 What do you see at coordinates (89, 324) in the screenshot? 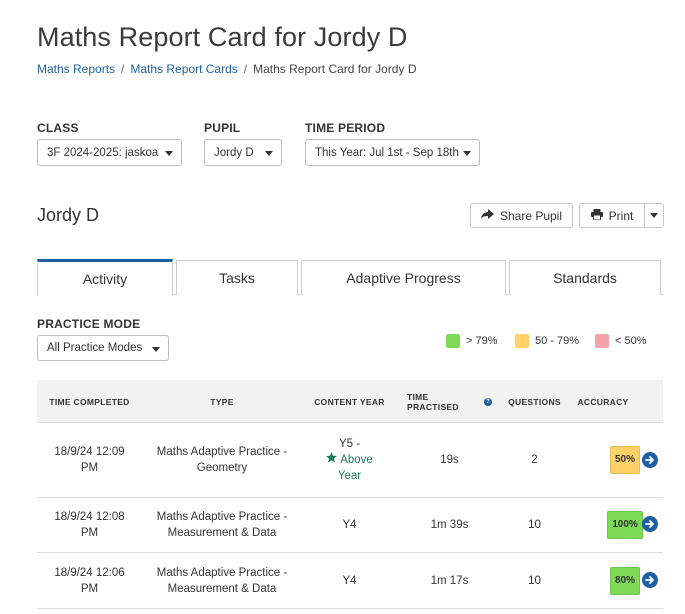
I see `practice-mode-label: PRACTICE MODE` at bounding box center [89, 324].